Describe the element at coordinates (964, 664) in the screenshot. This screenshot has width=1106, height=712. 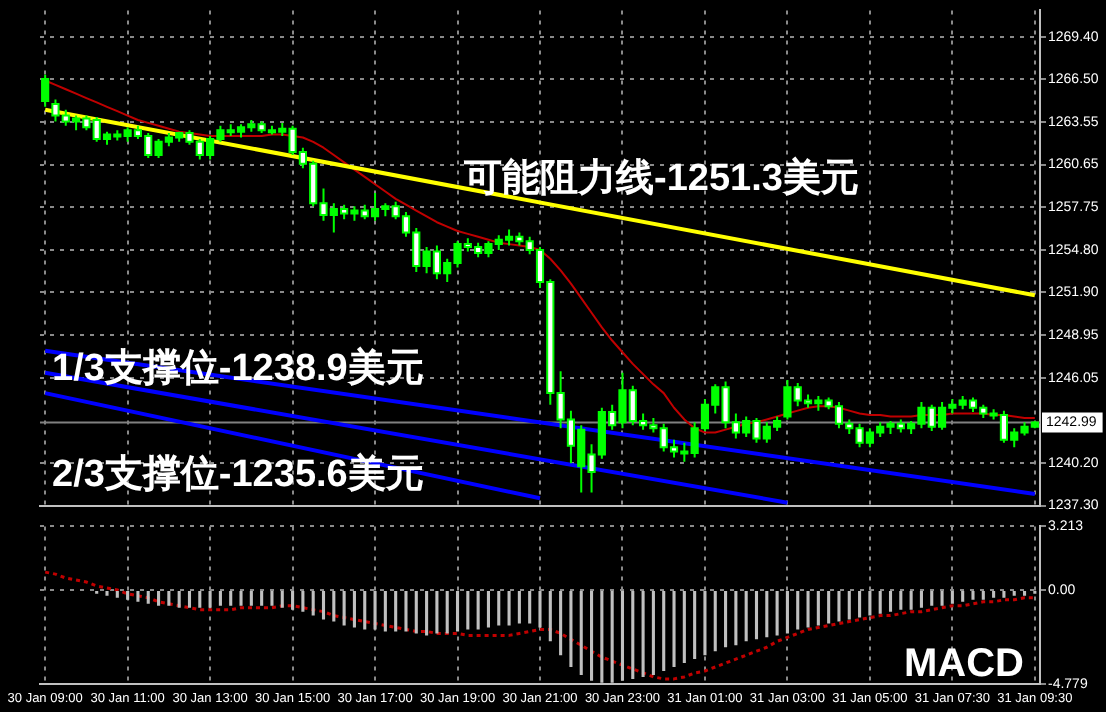
I see `annotation: MACD` at that location.